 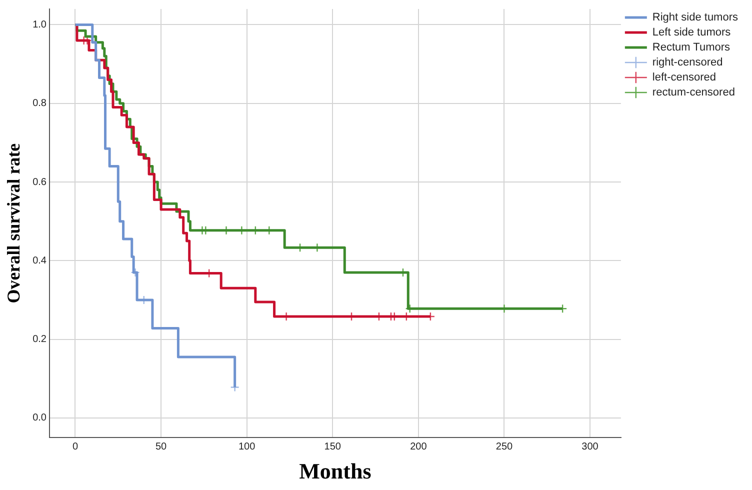 I want to click on y-tick-label: 0.8, so click(x=39, y=104).